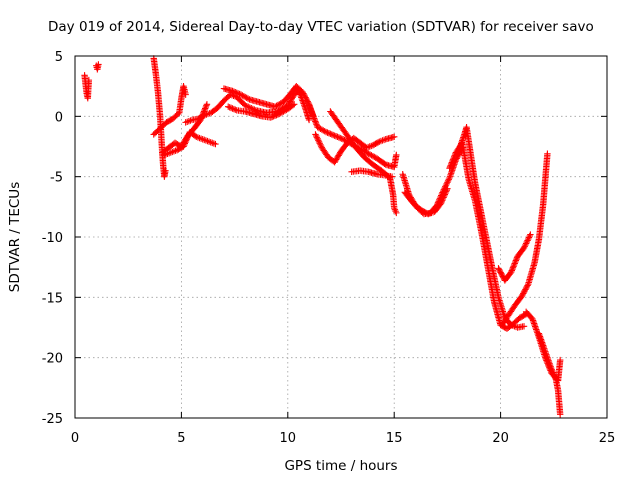  What do you see at coordinates (394, 438) in the screenshot?
I see `x-tick-label: 15` at bounding box center [394, 438].